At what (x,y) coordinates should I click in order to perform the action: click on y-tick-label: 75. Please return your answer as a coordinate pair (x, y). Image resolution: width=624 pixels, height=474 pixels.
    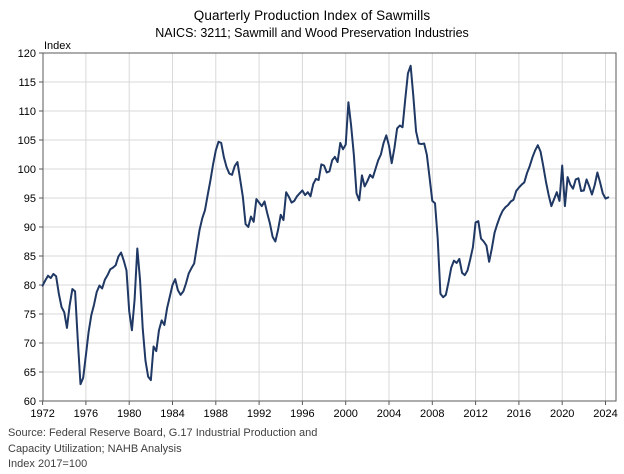
    Looking at the image, I should click on (30, 315).